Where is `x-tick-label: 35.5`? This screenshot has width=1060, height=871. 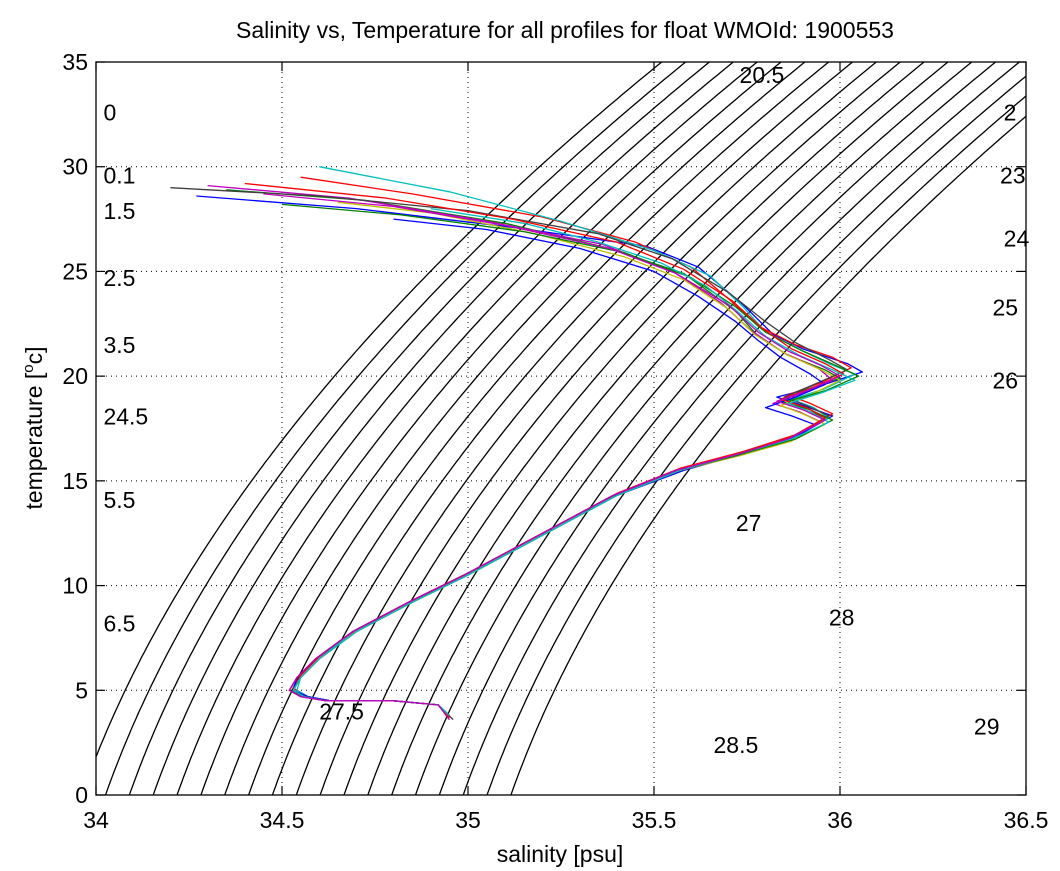
x-tick-label: 35.5 is located at coordinates (654, 820).